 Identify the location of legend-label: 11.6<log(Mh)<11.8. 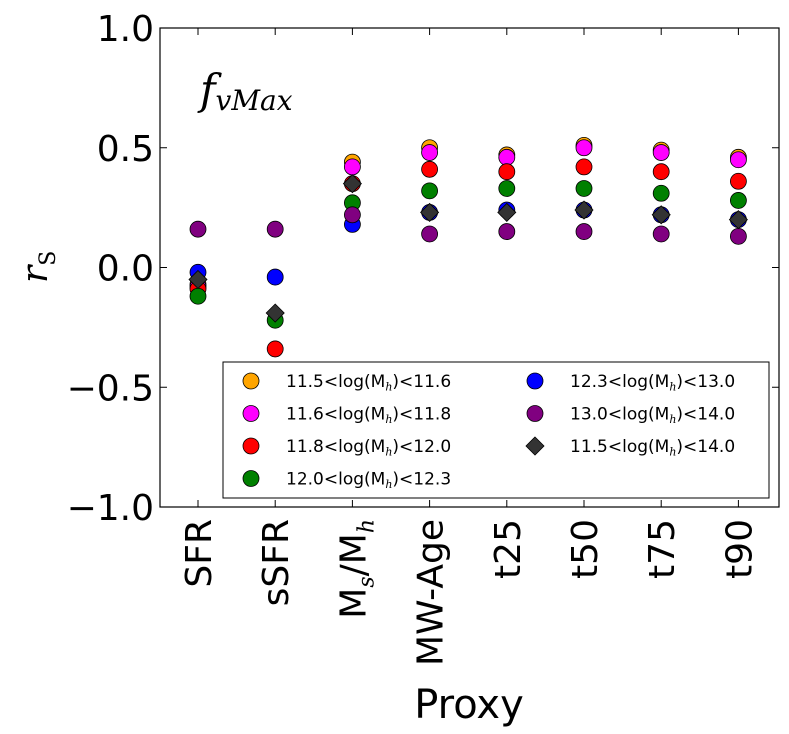
(368, 416).